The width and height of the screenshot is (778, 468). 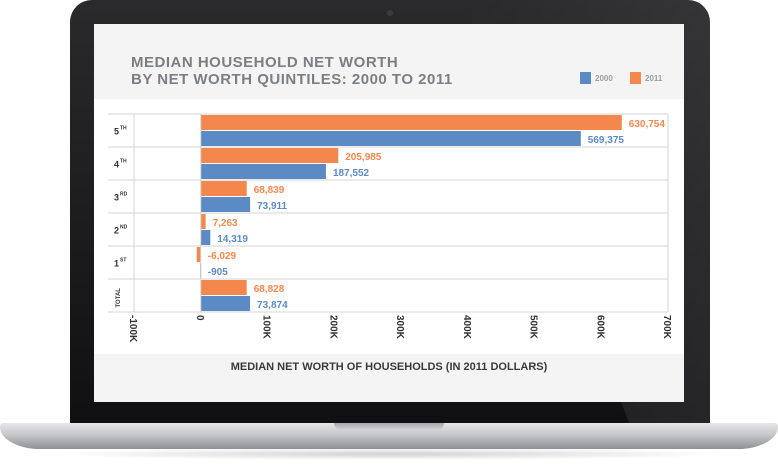 I want to click on data-label-2000-row-1: 569,375, so click(x=606, y=140).